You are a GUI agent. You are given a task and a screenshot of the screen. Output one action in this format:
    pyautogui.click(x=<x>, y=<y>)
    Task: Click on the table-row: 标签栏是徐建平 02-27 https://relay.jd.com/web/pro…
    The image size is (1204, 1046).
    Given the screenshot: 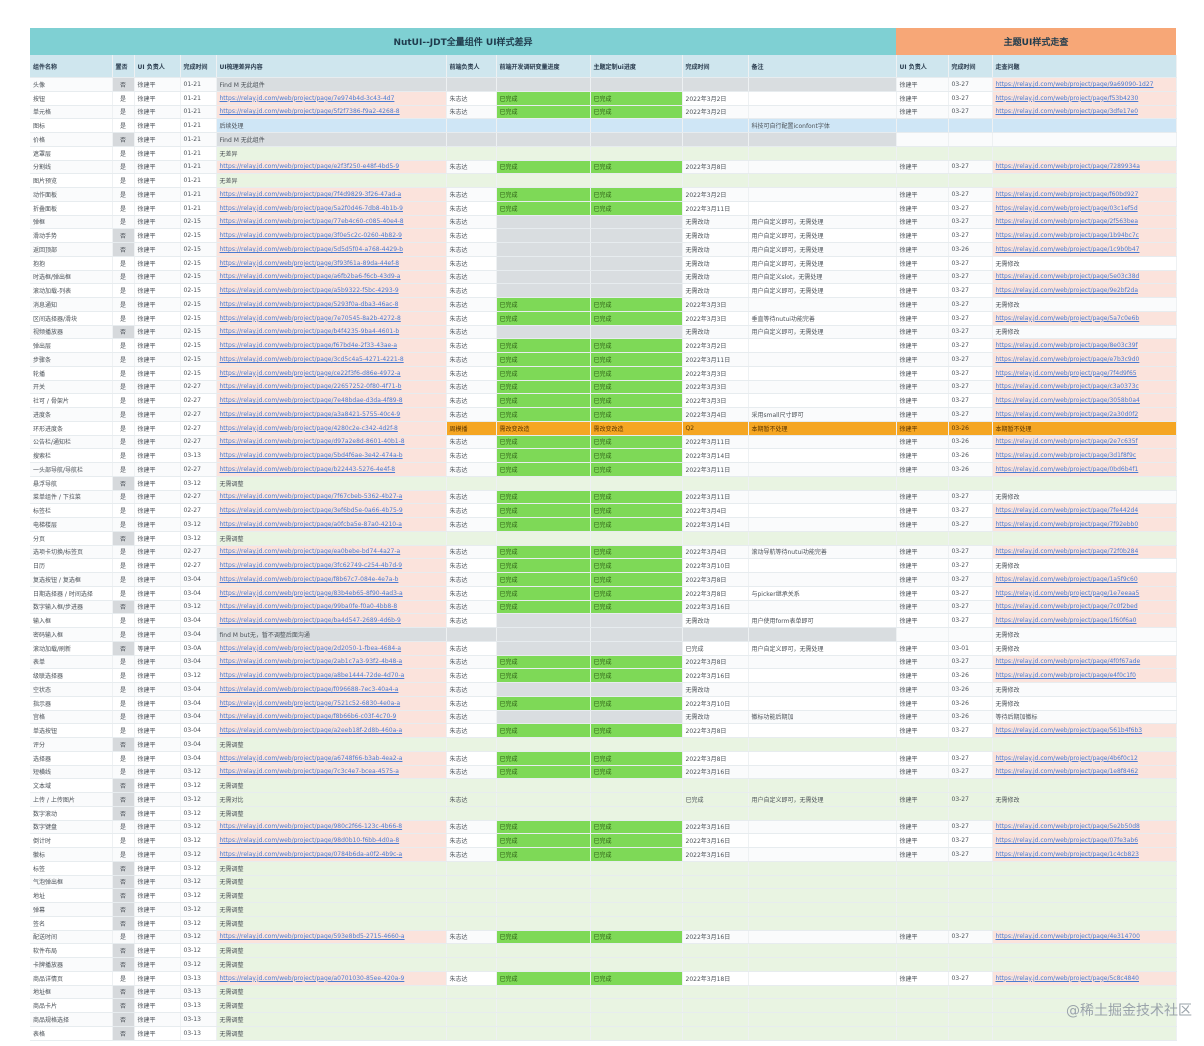 What is the action you would take?
    pyautogui.click(x=603, y=510)
    